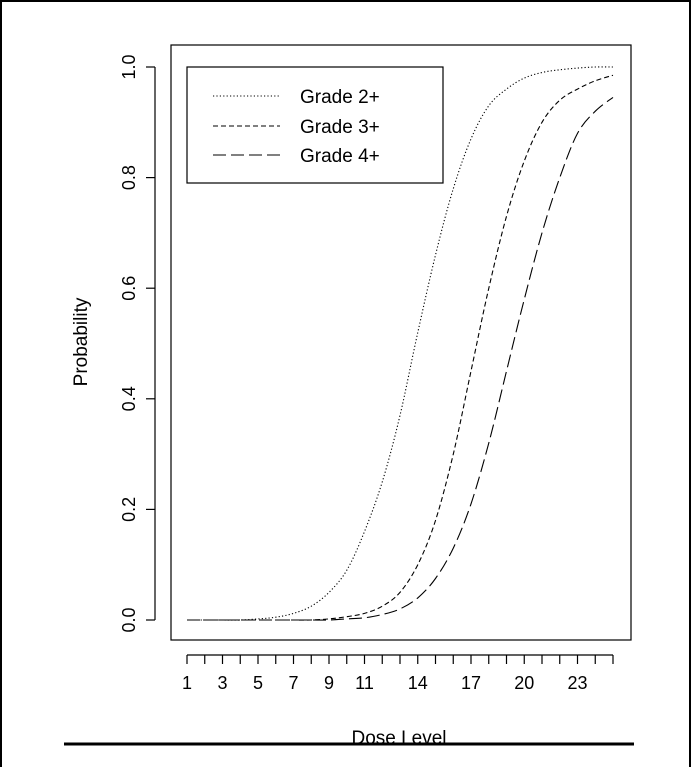 The image size is (691, 767). What do you see at coordinates (340, 156) in the screenshot?
I see `legend-label-grade-4: Grade 4+` at bounding box center [340, 156].